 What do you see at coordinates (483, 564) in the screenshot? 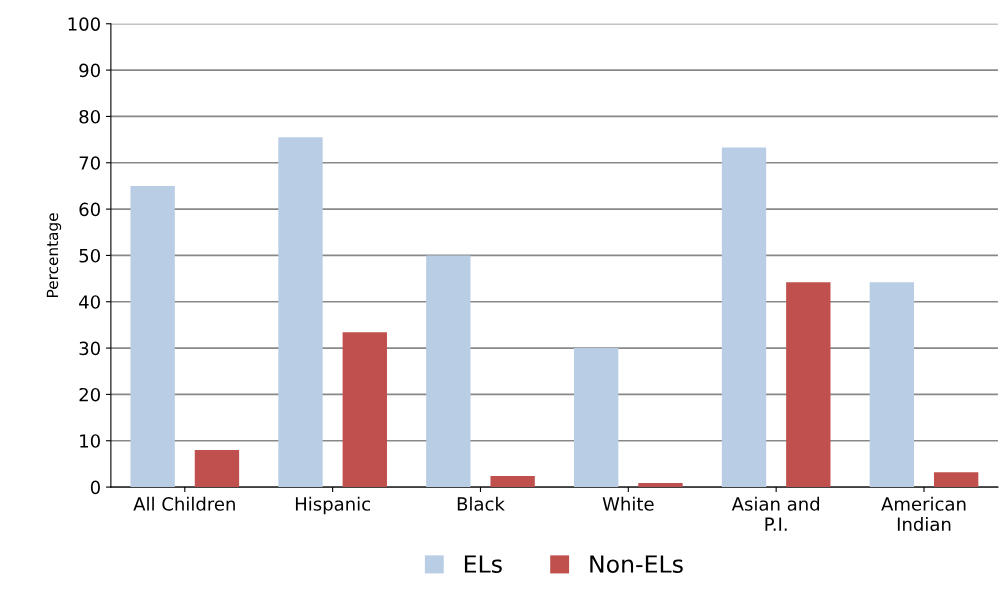
I see `legend-label: ELs` at bounding box center [483, 564].